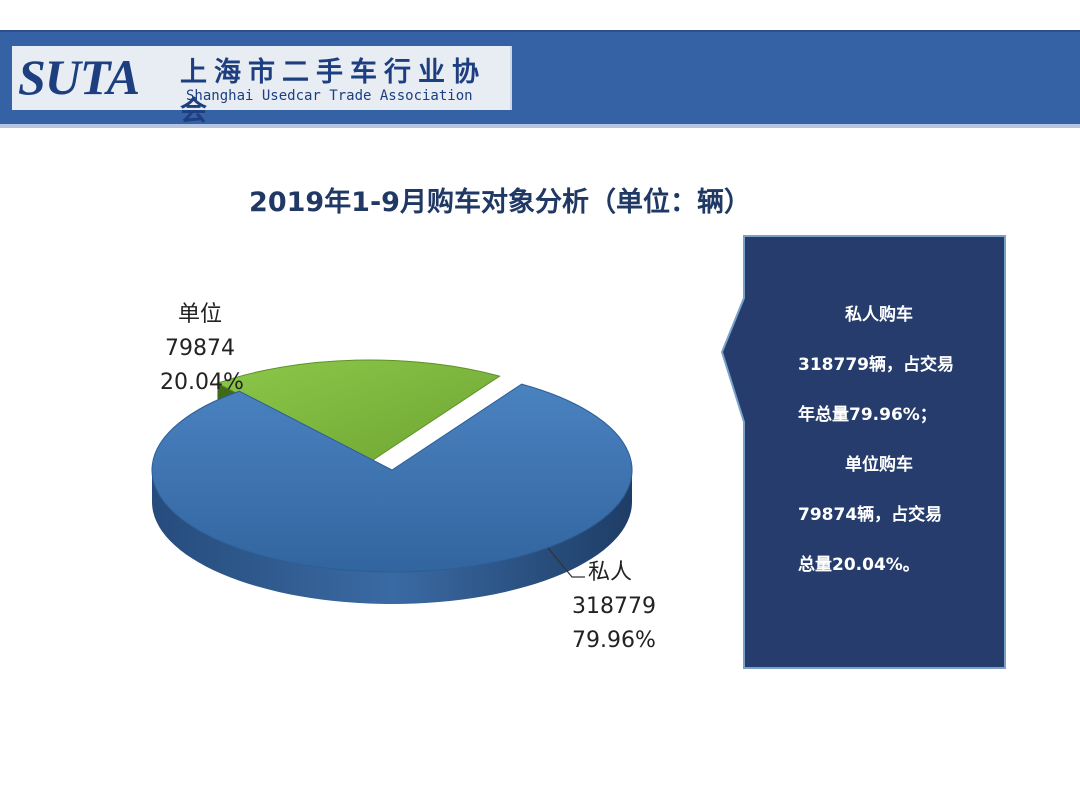  I want to click on slice-label-private: 私人 318779 79.96%, so click(614, 607).